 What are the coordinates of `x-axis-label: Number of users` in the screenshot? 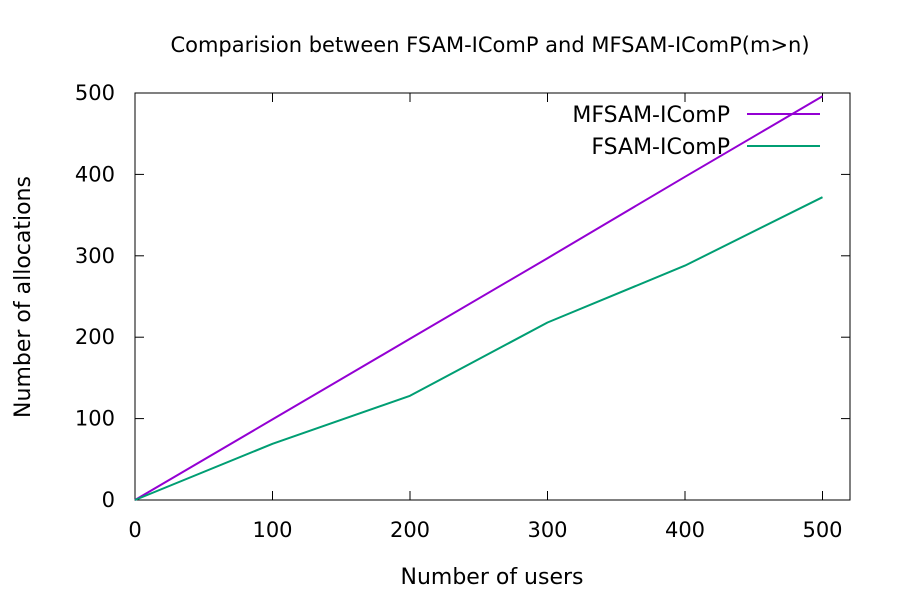 It's located at (491, 577).